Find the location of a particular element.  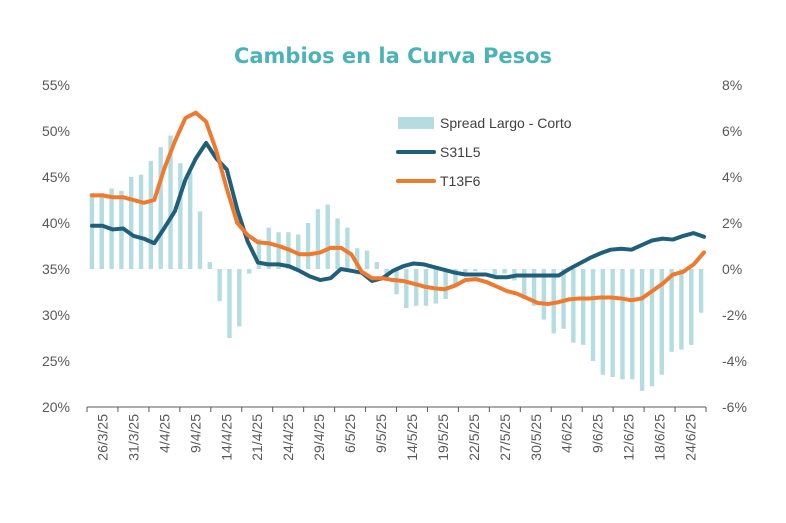

x-tick-label: 4/4/25 is located at coordinates (164, 433).